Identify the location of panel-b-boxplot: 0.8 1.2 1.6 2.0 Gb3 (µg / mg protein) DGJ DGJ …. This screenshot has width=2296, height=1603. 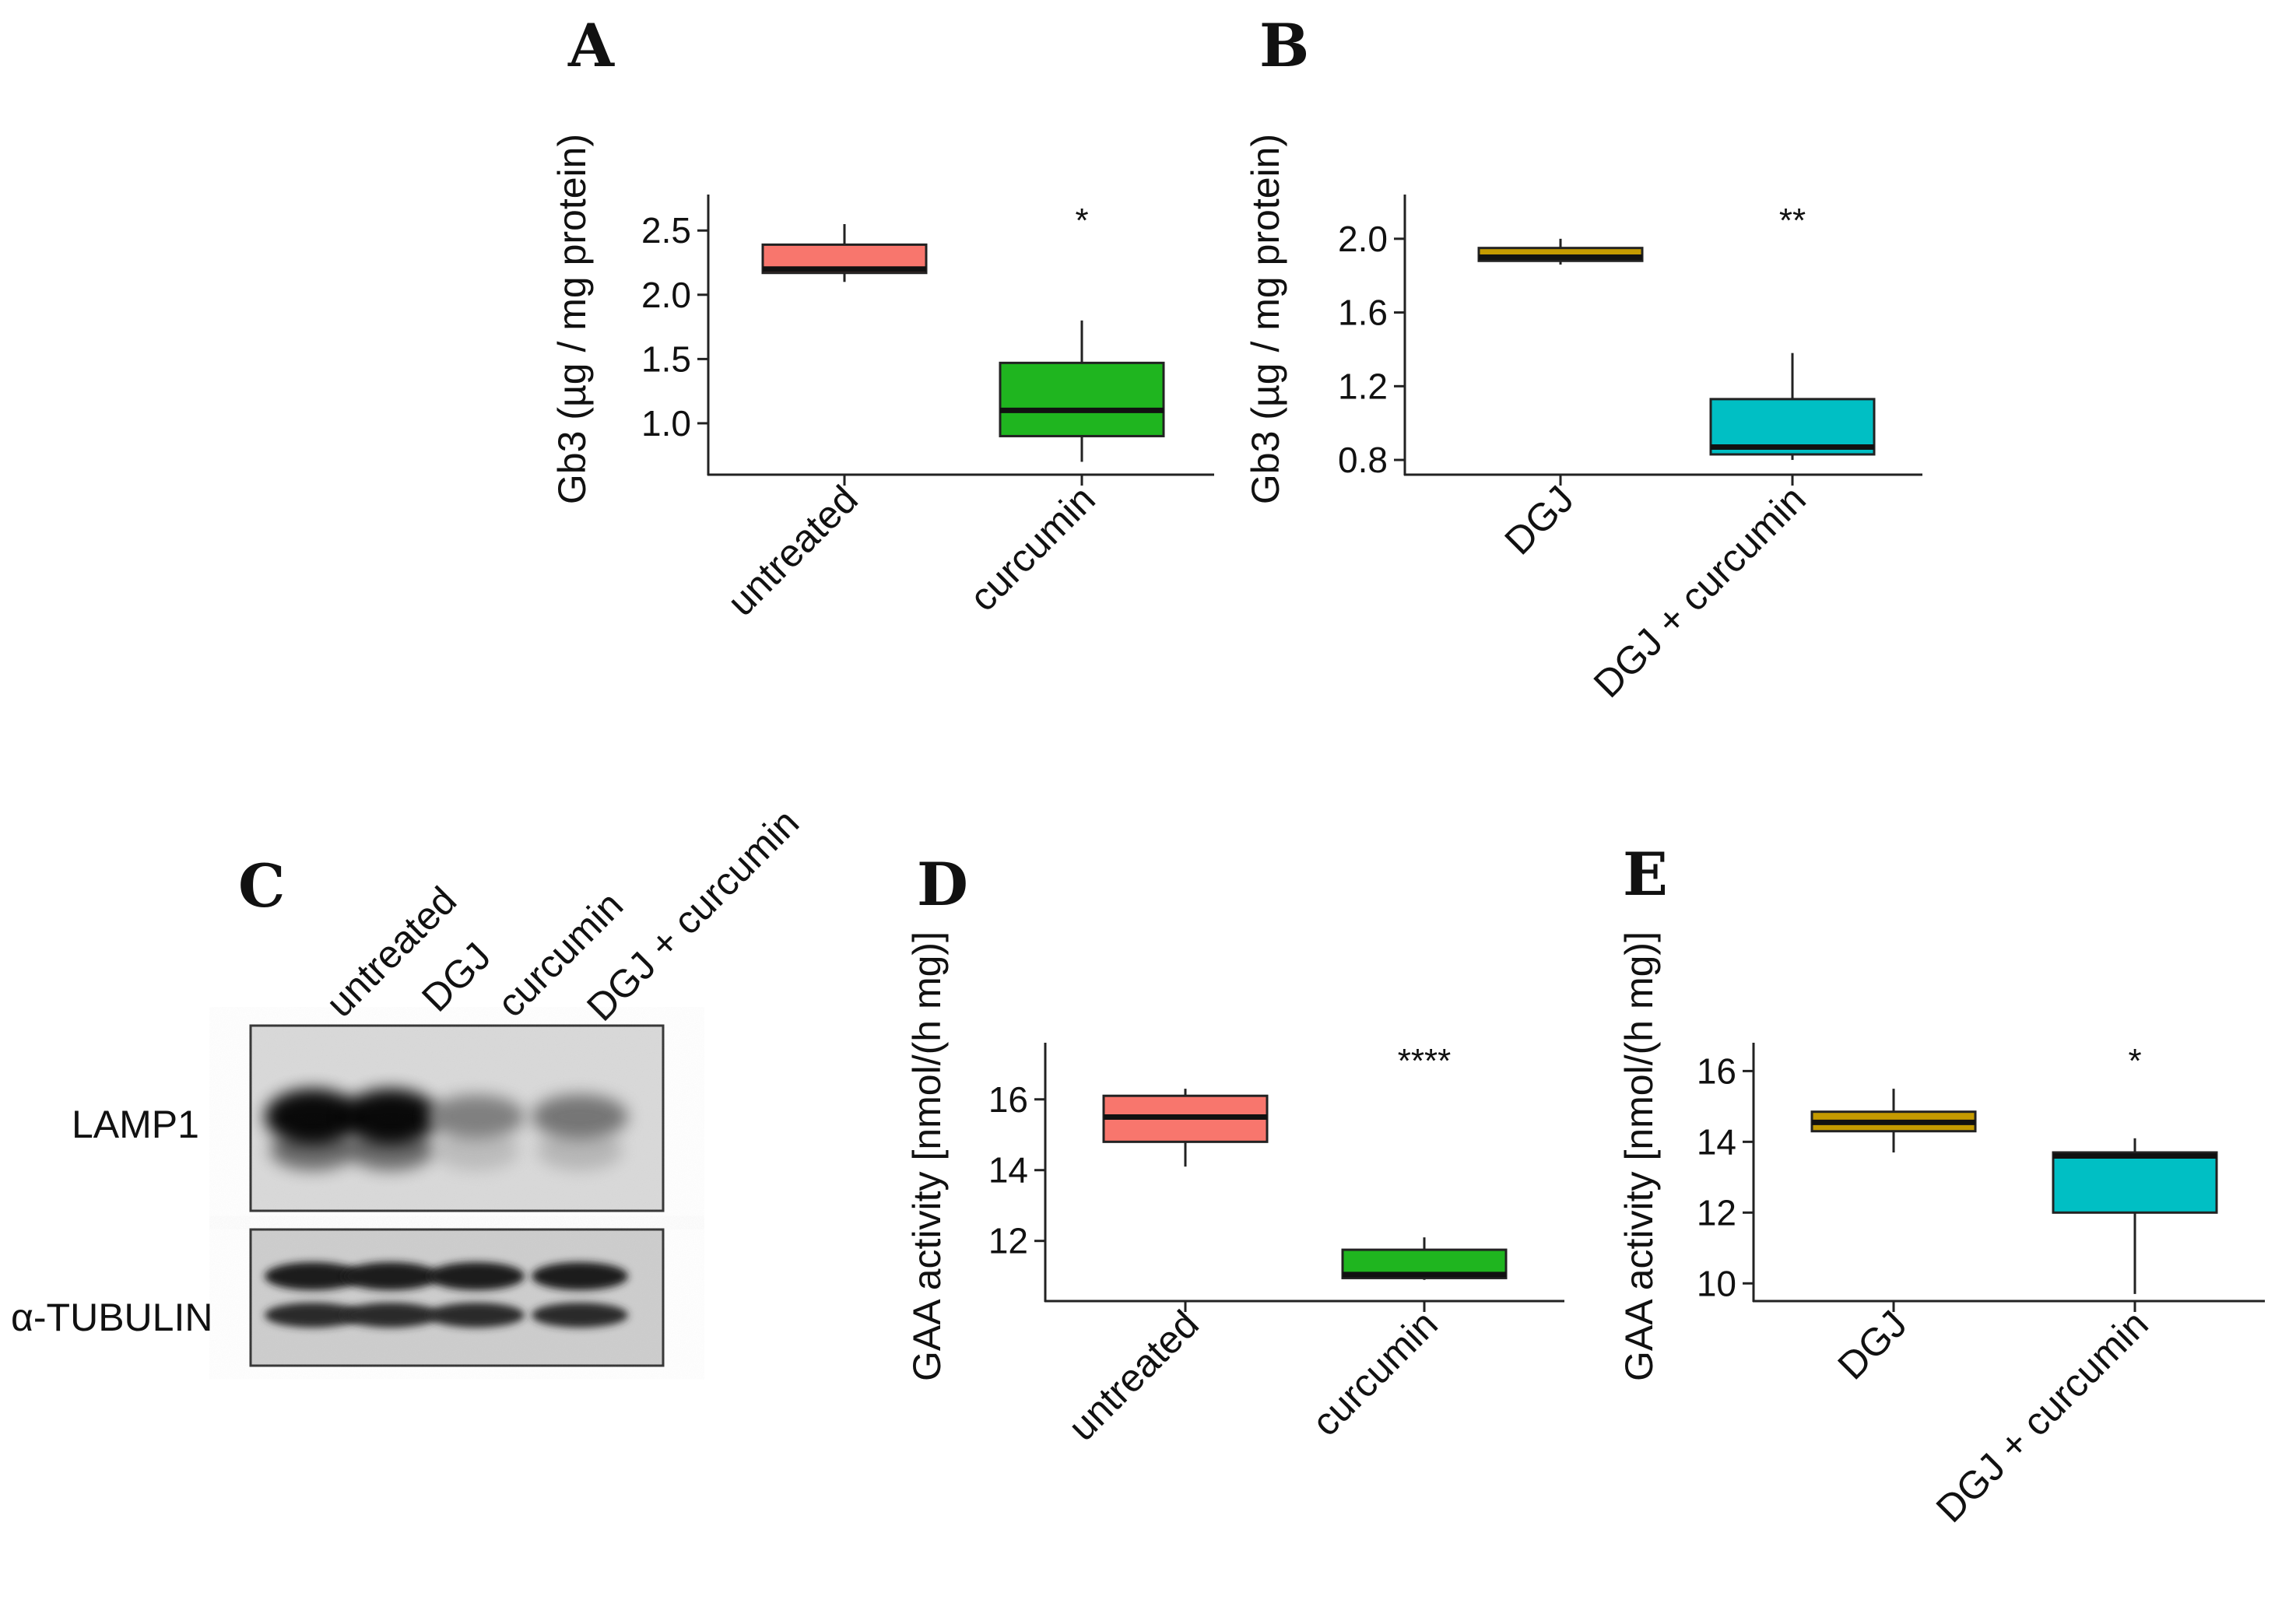
(1583, 420).